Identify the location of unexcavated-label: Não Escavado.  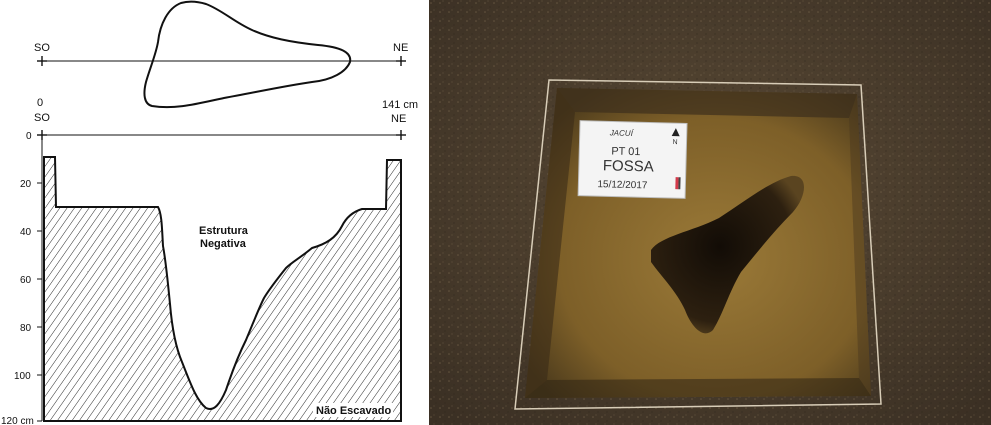
(353, 411).